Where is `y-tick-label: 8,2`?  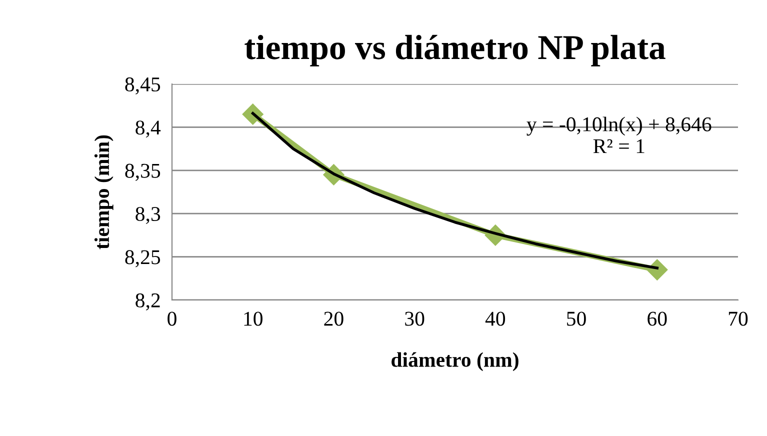
y-tick-label: 8,2 is located at coordinates (148, 301).